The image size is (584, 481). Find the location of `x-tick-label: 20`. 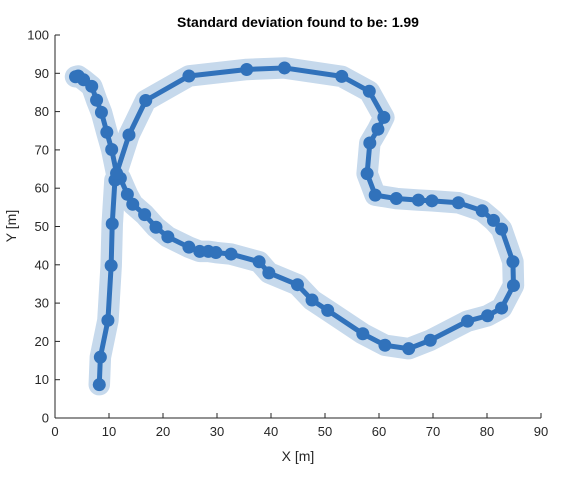

x-tick-label: 20 is located at coordinates (163, 431).